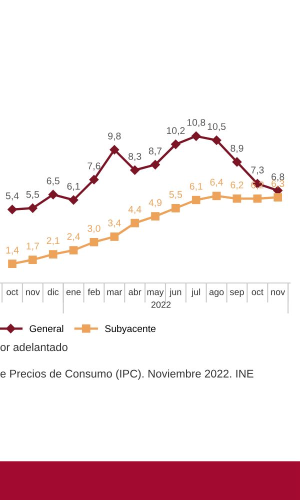 Image resolution: width=300 pixels, height=500 pixels. I want to click on x-tick-label: jun, so click(175, 292).